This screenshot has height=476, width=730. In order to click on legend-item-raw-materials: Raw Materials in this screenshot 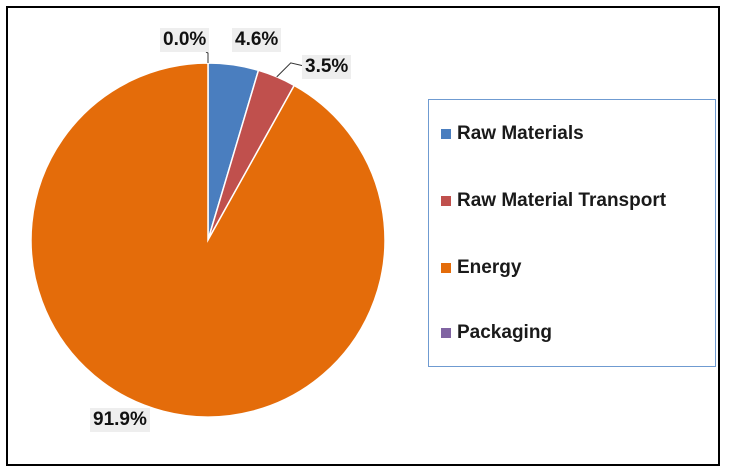, I will do `click(512, 134)`.